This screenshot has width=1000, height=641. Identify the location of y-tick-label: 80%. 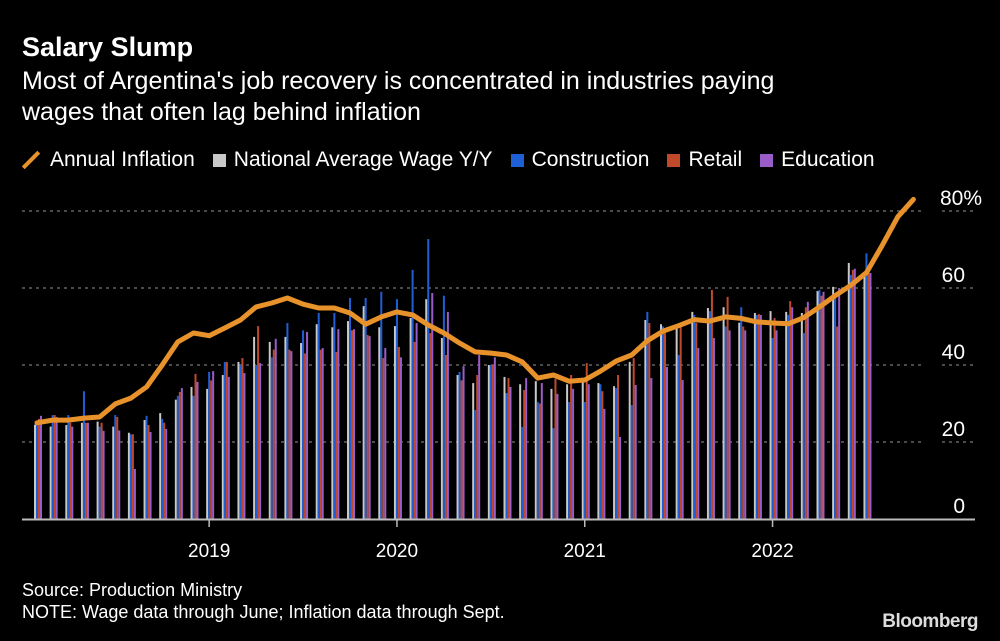
(961, 198).